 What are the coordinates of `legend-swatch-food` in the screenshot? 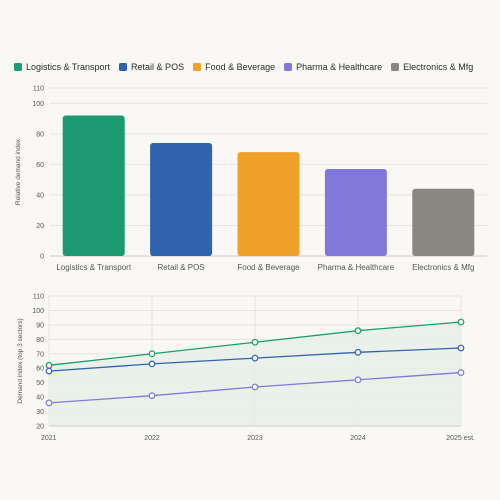 It's located at (197, 67).